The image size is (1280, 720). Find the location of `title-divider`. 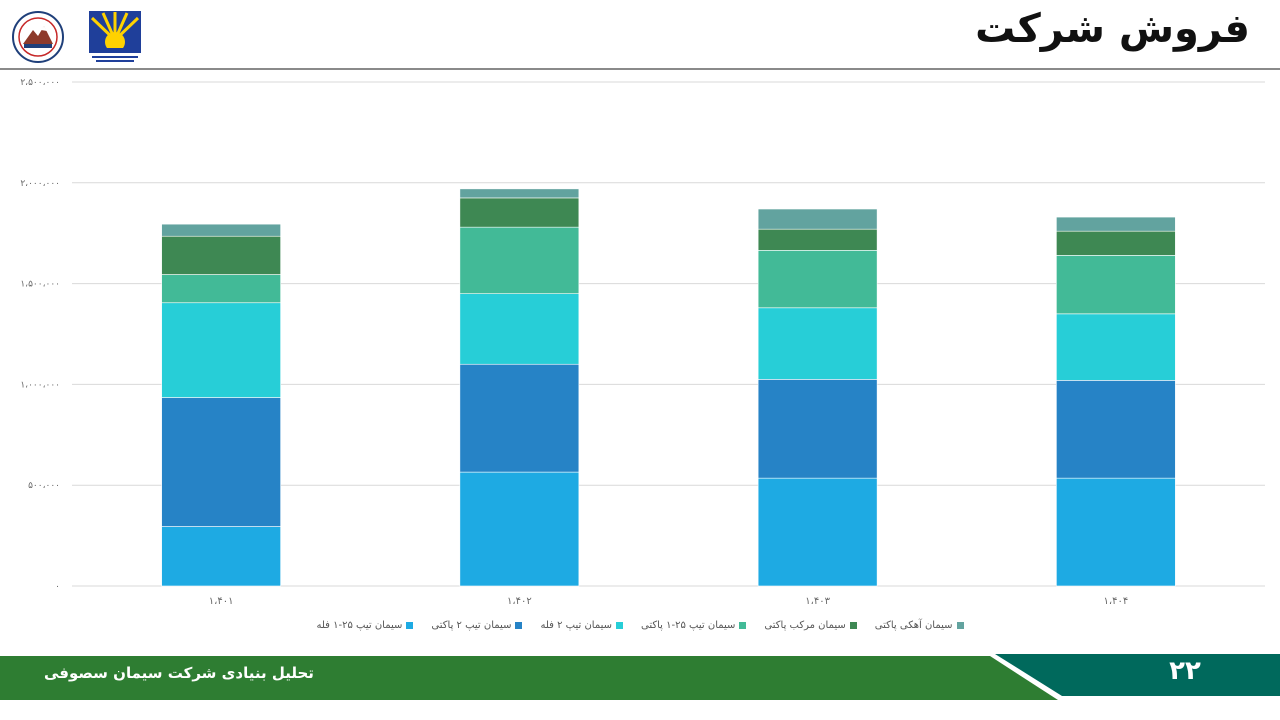

title-divider is located at coordinates (640, 69).